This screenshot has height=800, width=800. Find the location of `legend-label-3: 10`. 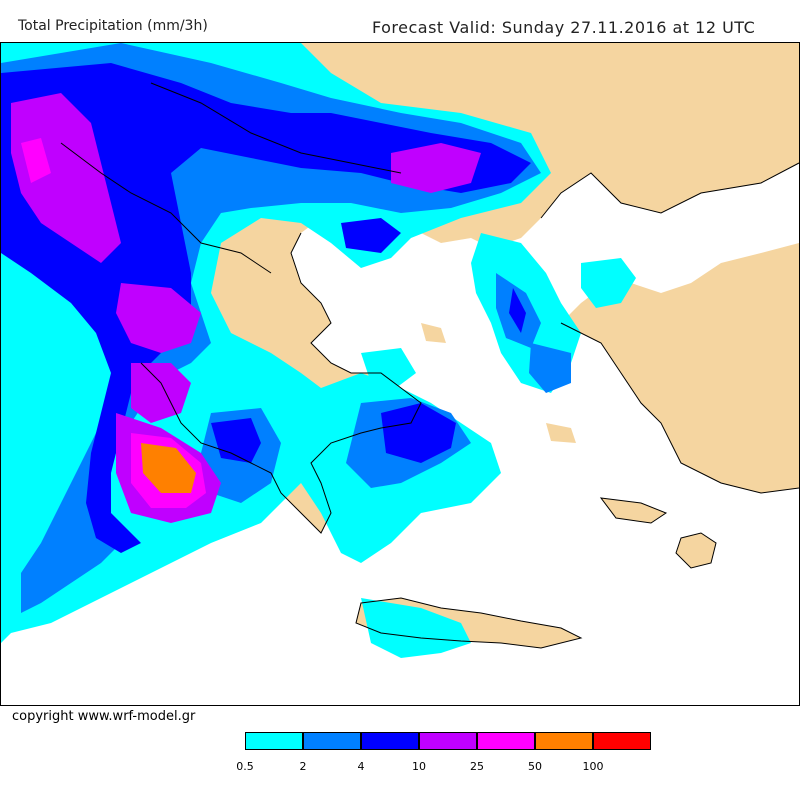

legend-label-3: 10 is located at coordinates (419, 766).